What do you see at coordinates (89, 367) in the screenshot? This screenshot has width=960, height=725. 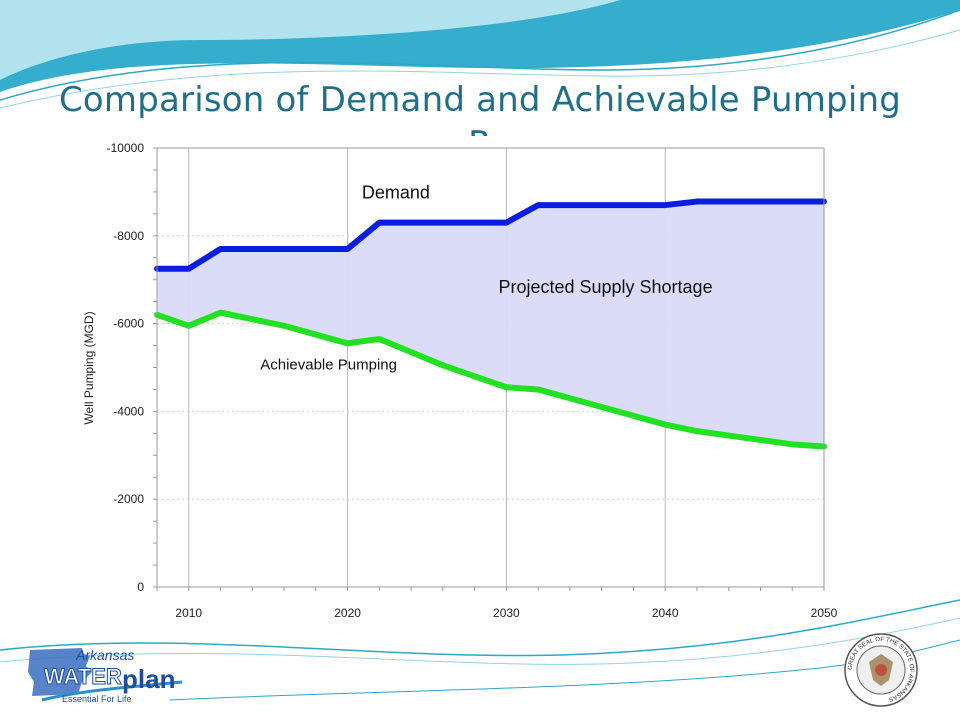 I see `y-axis-label: Well Pumping (MGD)` at bounding box center [89, 367].